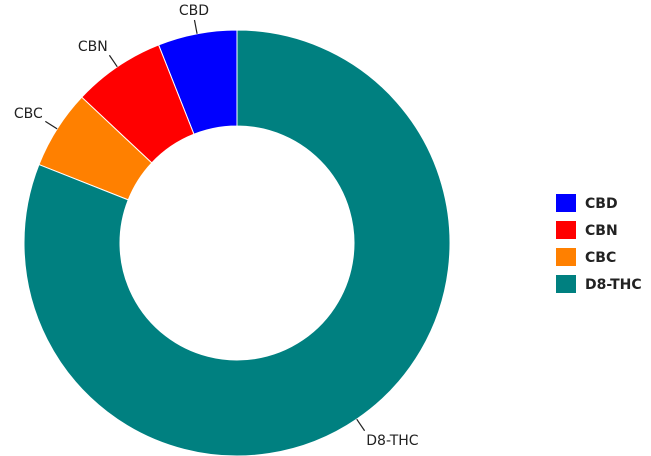  I want to click on legend-label-cbc: CBC, so click(600, 258).